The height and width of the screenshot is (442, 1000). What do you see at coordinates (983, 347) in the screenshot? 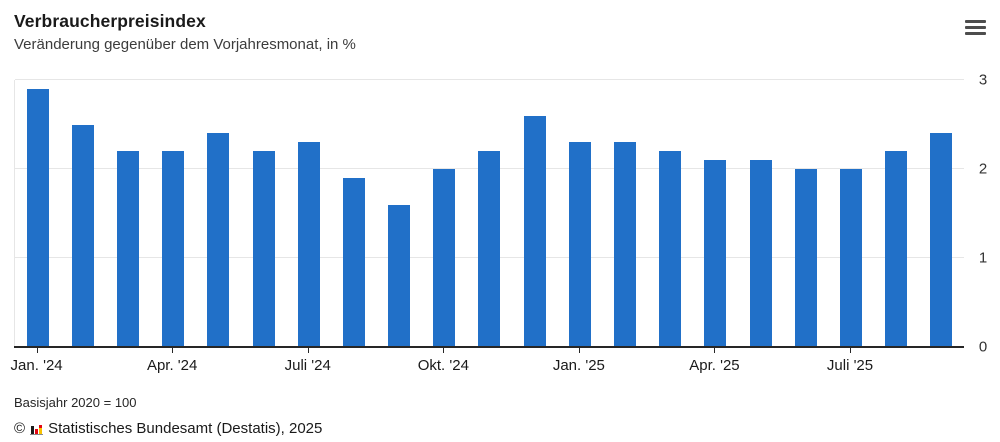
I see `y-tick-label: 0` at bounding box center [983, 347].